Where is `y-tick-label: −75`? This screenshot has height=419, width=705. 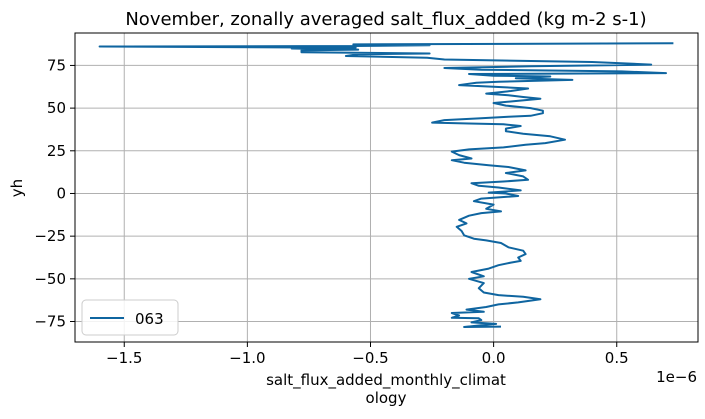
y-tick-label: −75 is located at coordinates (50, 322).